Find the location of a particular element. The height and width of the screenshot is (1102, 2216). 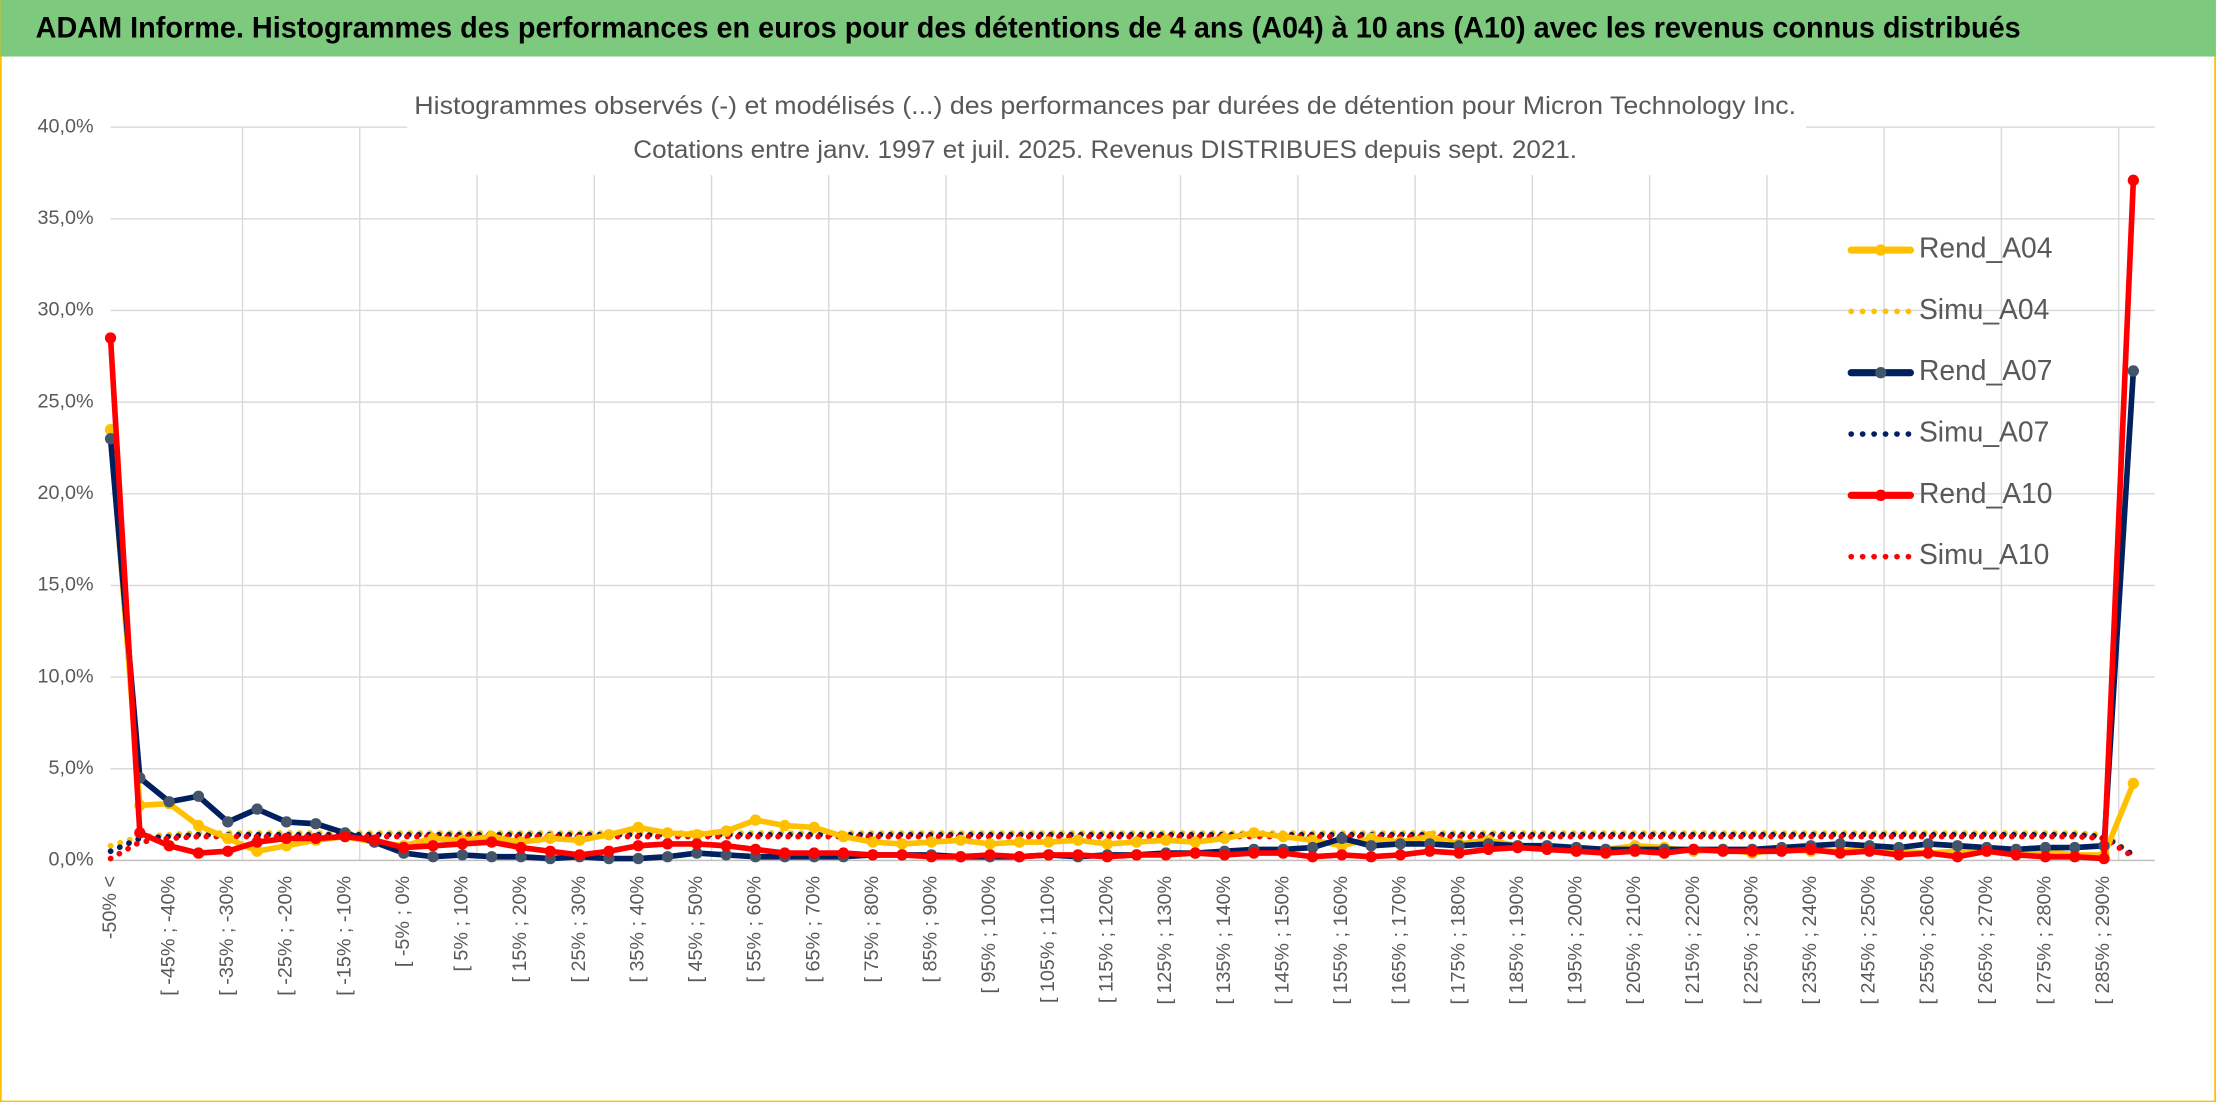

x-tick-label: [ 235% ; 240% is located at coordinates (1810, 940).